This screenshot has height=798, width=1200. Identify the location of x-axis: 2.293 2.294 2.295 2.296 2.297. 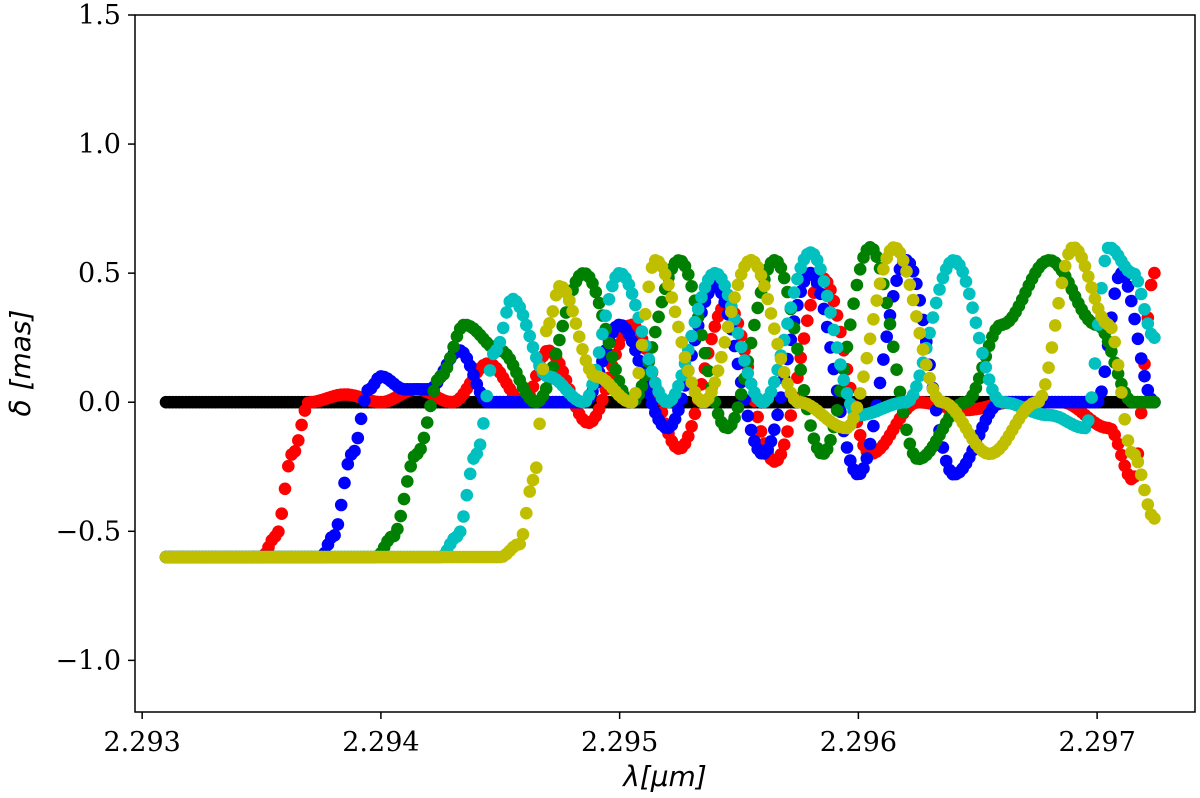
(620, 735).